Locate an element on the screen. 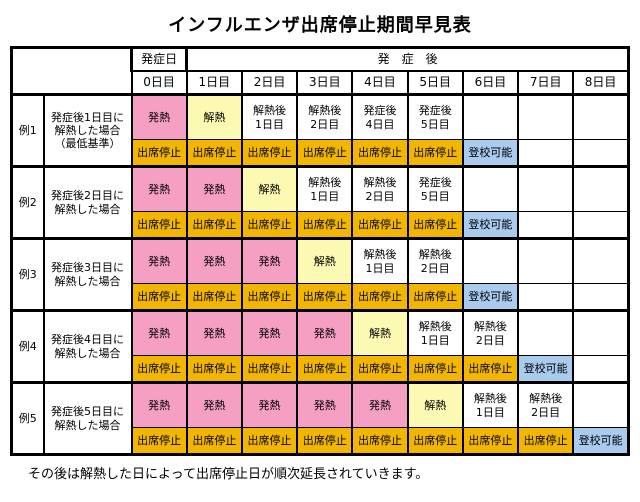  day-header-cell: 7日目 is located at coordinates (546, 83).